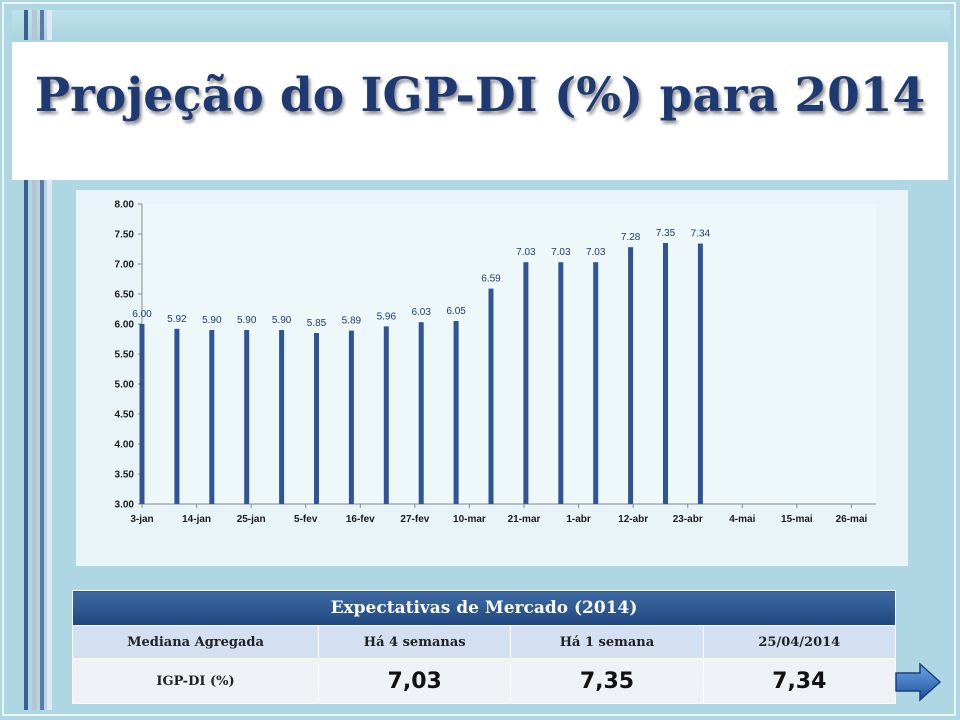 Image resolution: width=960 pixels, height=720 pixels. I want to click on data-label: 7.34, so click(701, 234).